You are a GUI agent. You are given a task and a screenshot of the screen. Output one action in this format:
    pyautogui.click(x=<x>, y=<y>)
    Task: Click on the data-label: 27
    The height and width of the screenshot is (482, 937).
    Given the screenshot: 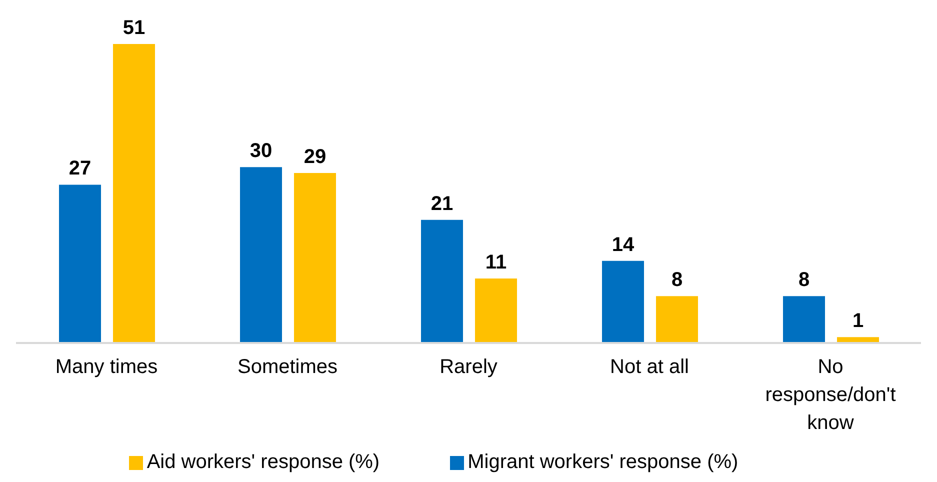 What is the action you would take?
    pyautogui.click(x=80, y=169)
    